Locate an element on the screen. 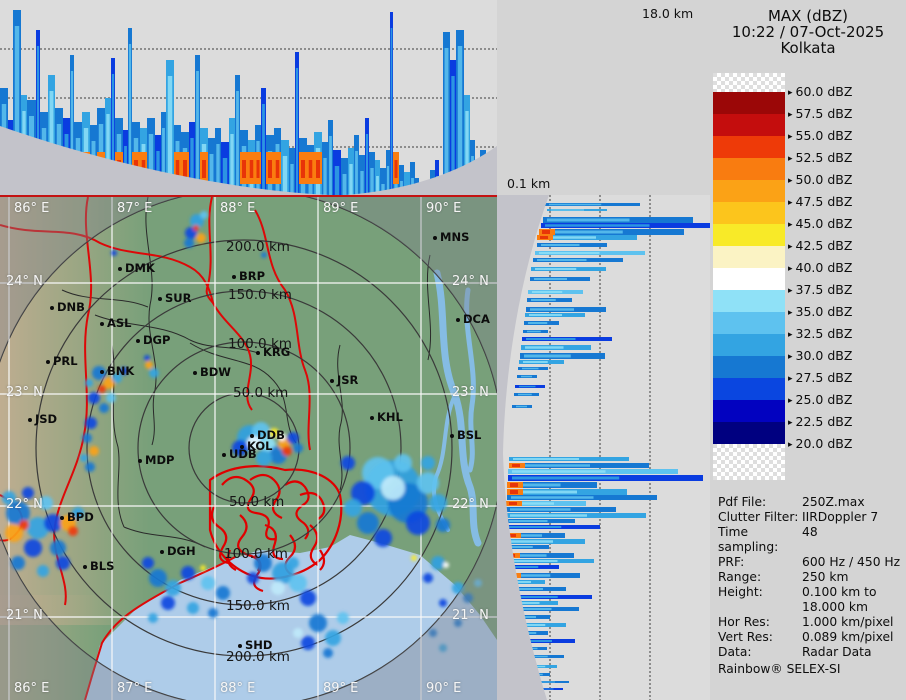  legend-tick-label: ▸ 45.0 dBZ is located at coordinates (820, 223).